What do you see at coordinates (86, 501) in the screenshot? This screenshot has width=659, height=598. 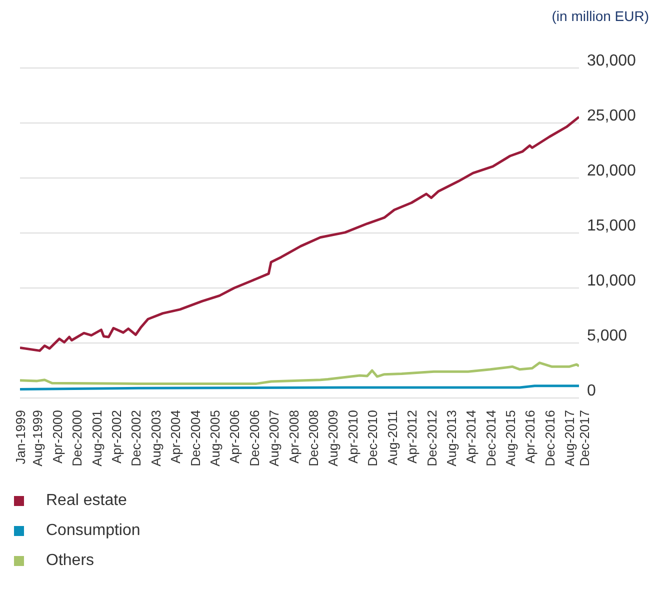 I see `legend-label: Real estate` at bounding box center [86, 501].